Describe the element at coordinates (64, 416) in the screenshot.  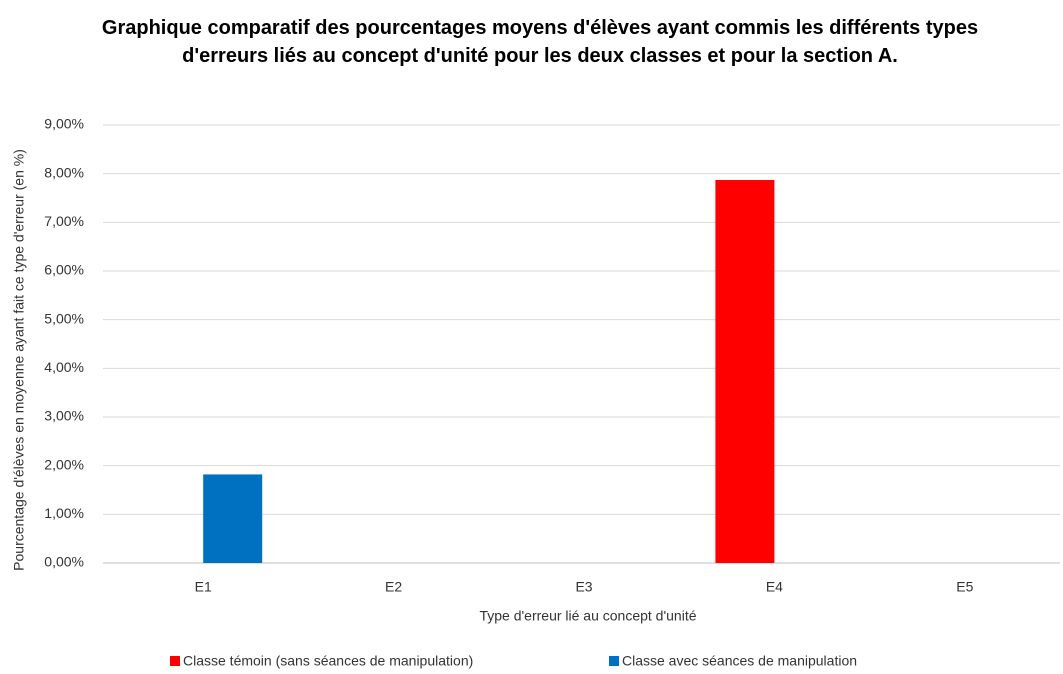
I see `y-tick-label: 3,00%` at that location.